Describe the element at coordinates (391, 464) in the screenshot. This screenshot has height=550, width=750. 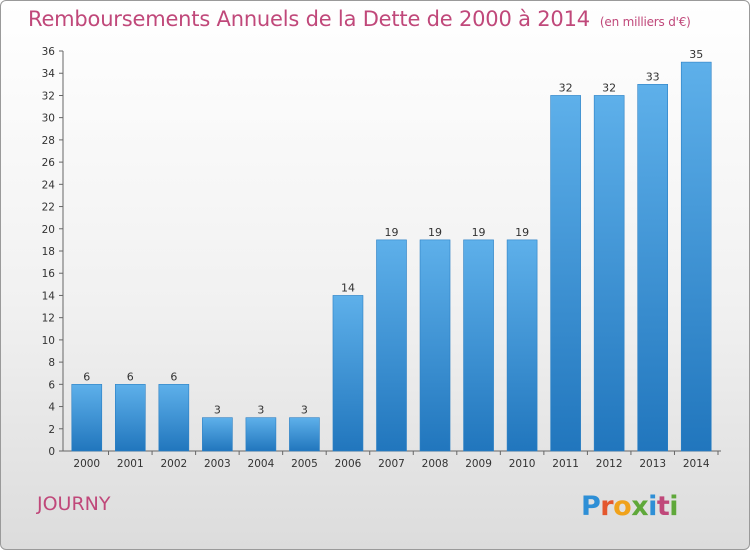
I see `x-tick-label: 2007` at that location.